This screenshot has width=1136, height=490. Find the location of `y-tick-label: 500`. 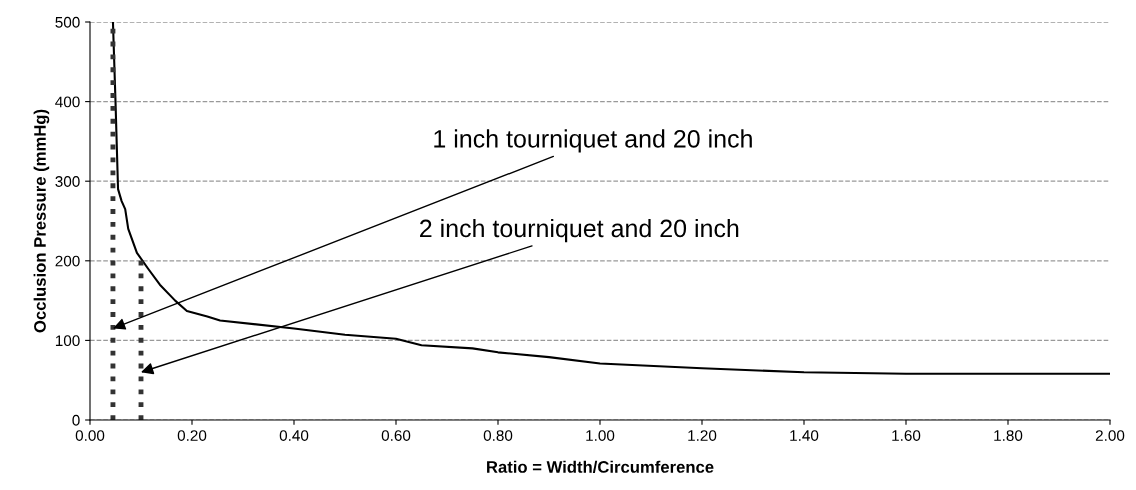

y-tick-label: 500 is located at coordinates (67, 22).